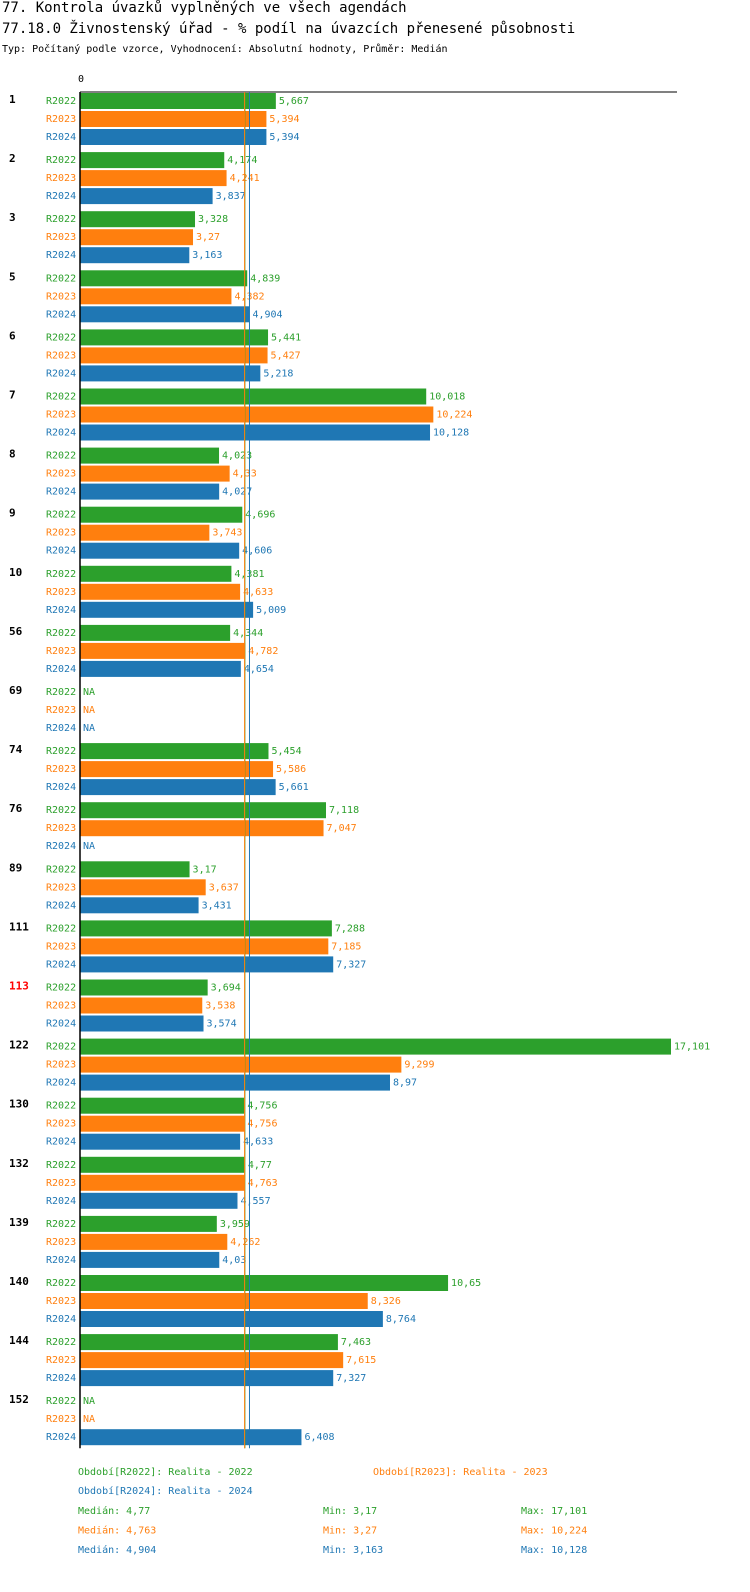  What do you see at coordinates (284, 119) in the screenshot?
I see `bar-value-label: 5,394` at bounding box center [284, 119].